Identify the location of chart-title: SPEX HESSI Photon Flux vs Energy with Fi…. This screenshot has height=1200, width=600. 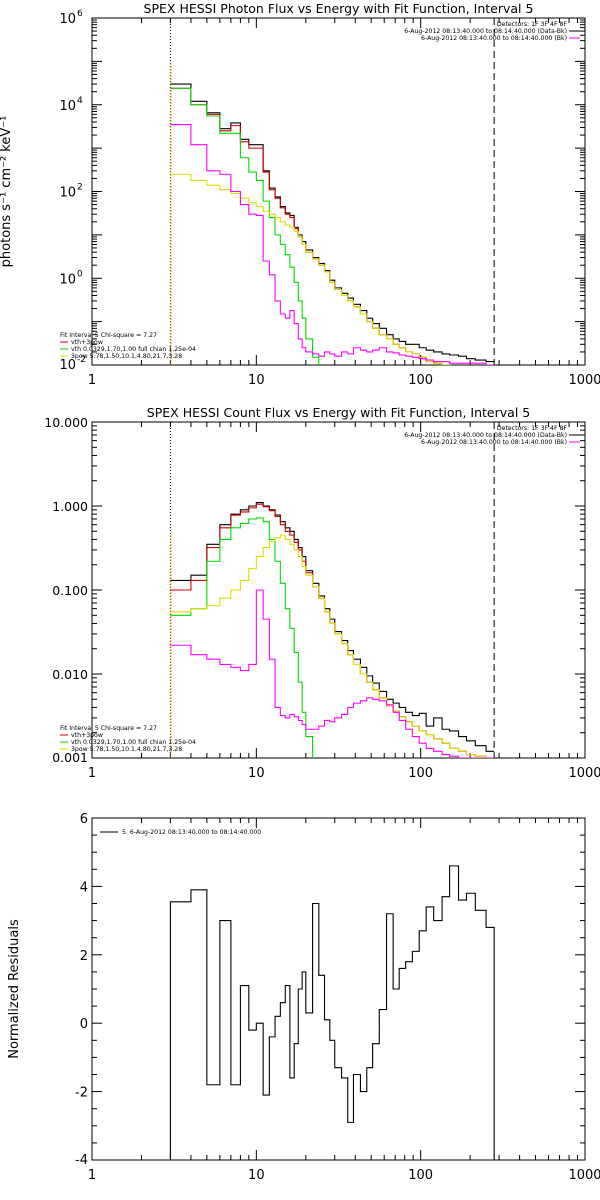
(339, 8).